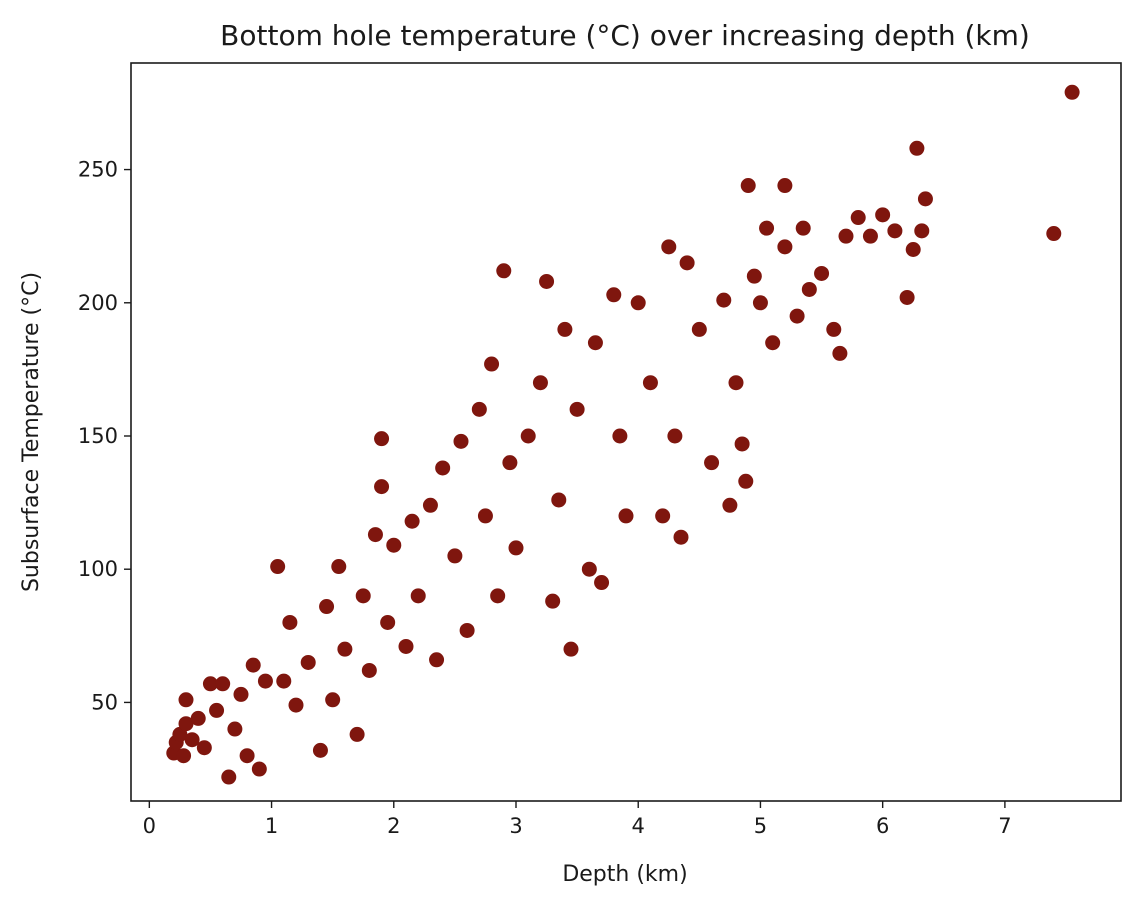 The height and width of the screenshot is (900, 1136). What do you see at coordinates (31, 432) in the screenshot?
I see `y-axis-label: Subsurface Temperature (°C)` at bounding box center [31, 432].